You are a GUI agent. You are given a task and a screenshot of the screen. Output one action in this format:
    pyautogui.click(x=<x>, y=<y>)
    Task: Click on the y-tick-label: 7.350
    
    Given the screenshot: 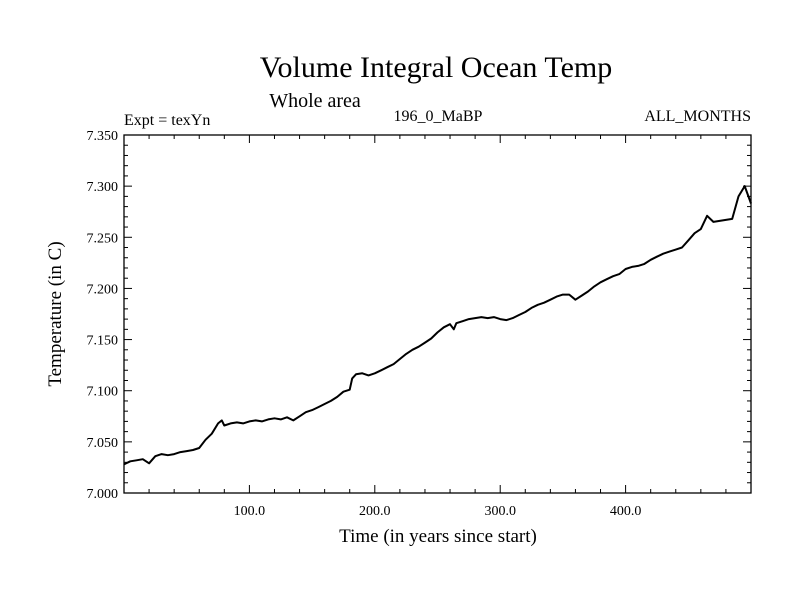 What is the action you would take?
    pyautogui.click(x=103, y=136)
    